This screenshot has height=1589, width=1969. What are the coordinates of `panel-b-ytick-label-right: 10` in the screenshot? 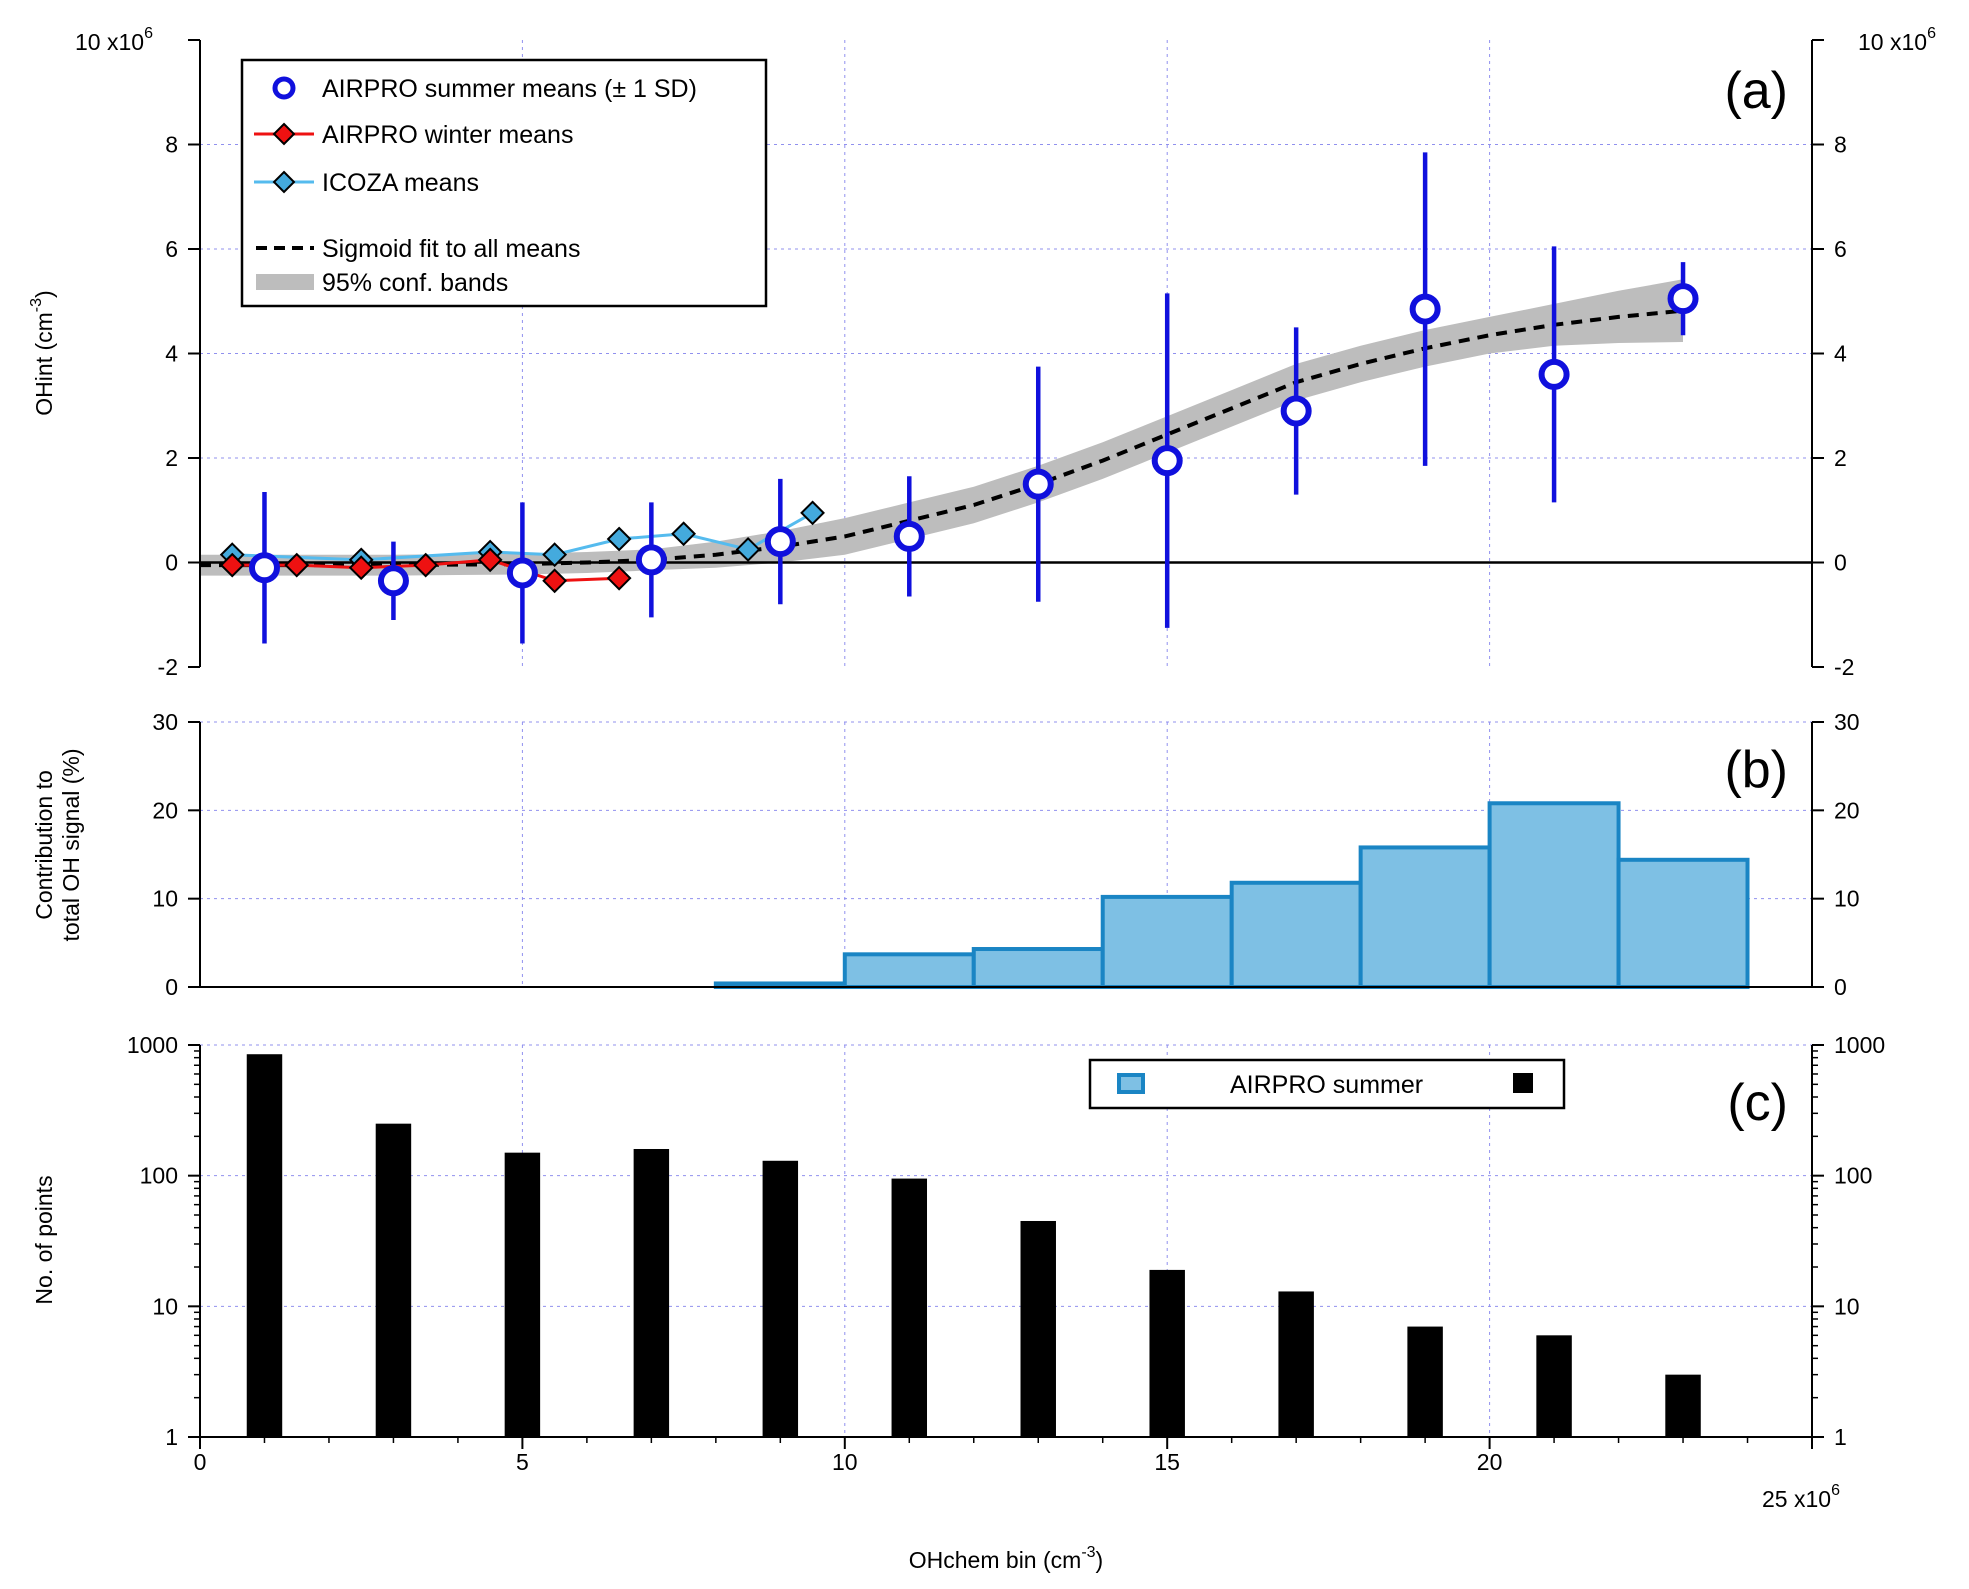 It's located at (1847, 899).